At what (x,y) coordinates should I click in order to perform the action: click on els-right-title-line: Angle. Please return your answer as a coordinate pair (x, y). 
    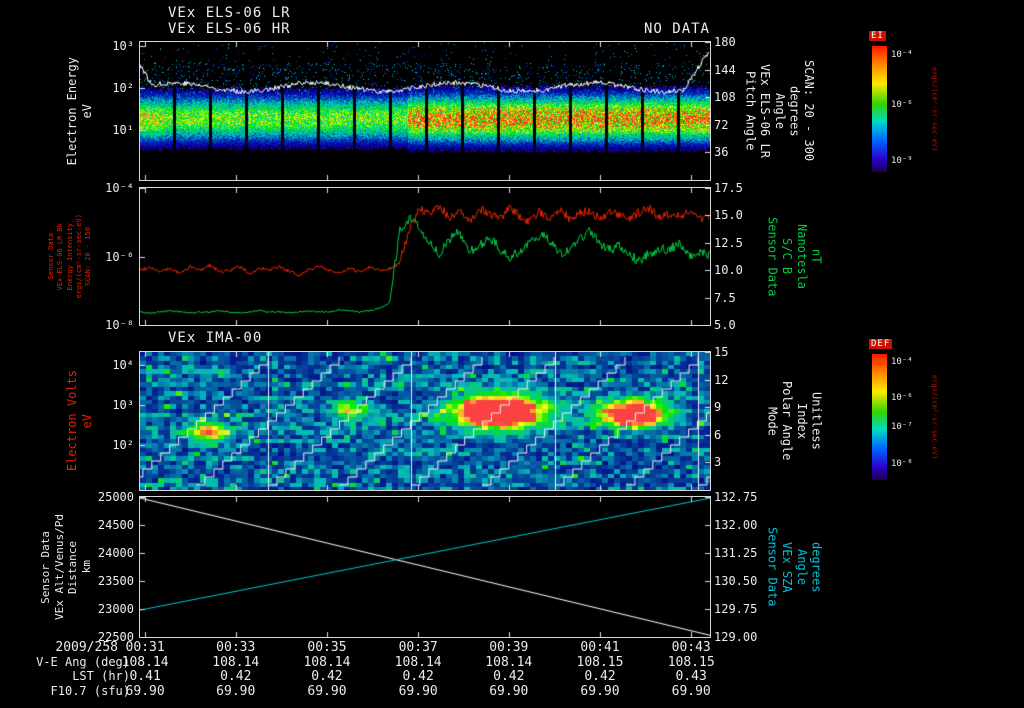
    Looking at the image, I should click on (779, 111).